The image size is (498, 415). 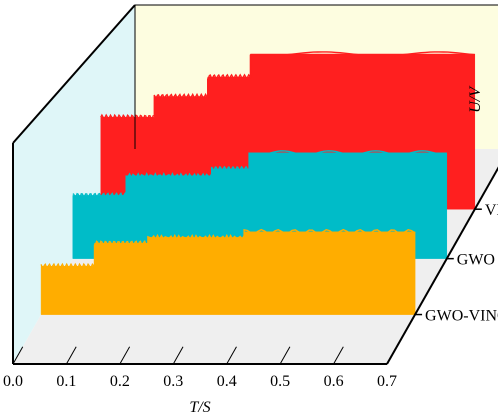 I want to click on x-tick-label: 0.4, so click(x=227, y=381).